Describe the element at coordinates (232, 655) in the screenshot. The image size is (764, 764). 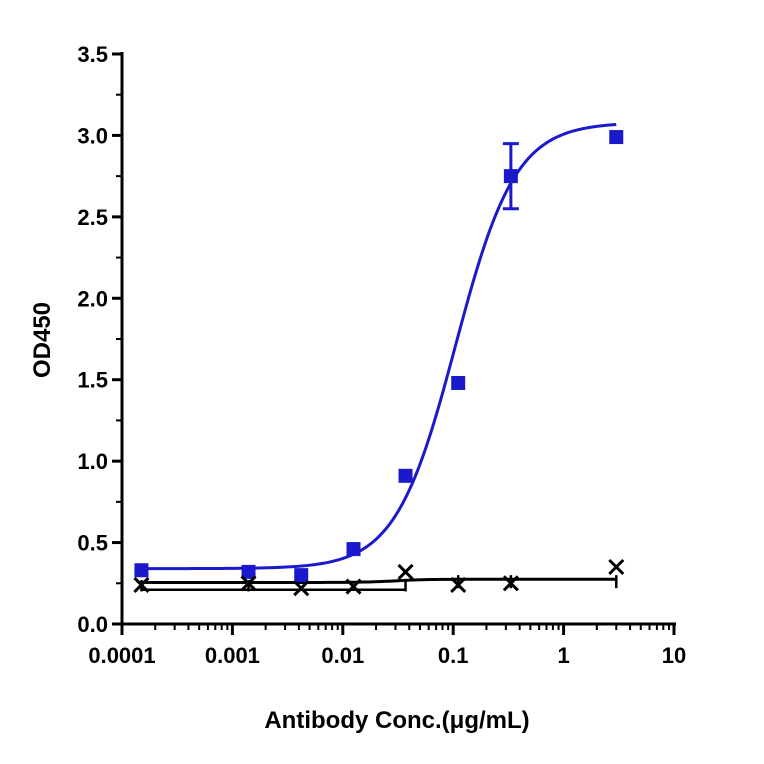
I see `x-tick-label: 0.001` at that location.